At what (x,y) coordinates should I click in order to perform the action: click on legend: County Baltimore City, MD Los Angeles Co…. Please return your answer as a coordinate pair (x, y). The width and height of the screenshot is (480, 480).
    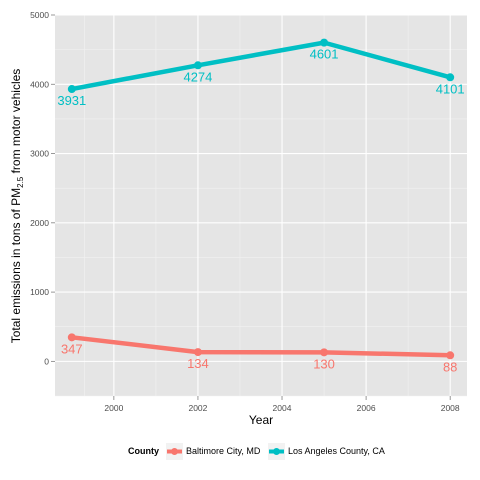
    Looking at the image, I should click on (256, 451).